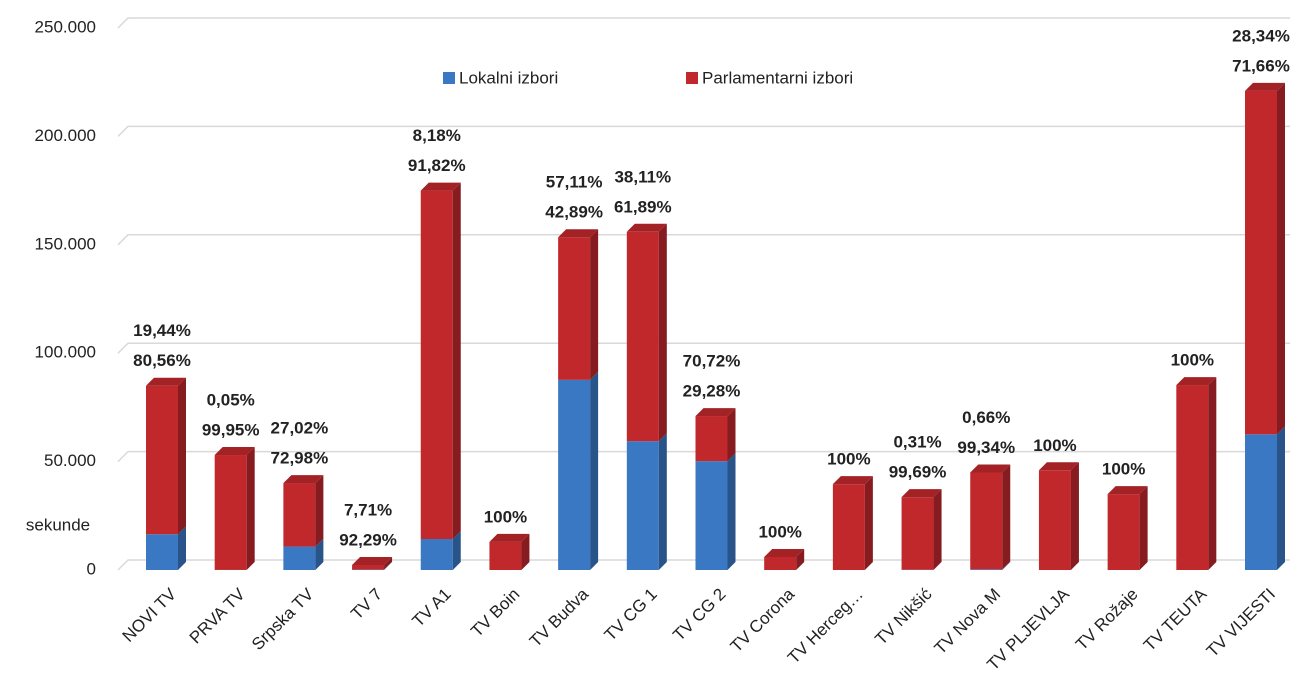  I want to click on x-tick-label: TV Nova M, so click(968, 622).